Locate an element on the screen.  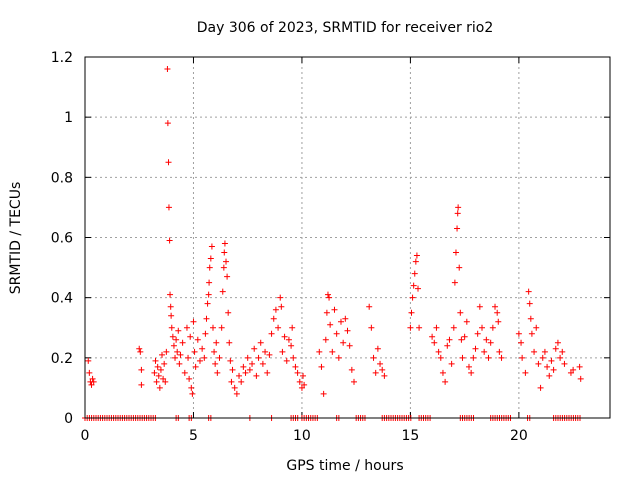
y-tick-label: 0.4 is located at coordinates (62, 299).